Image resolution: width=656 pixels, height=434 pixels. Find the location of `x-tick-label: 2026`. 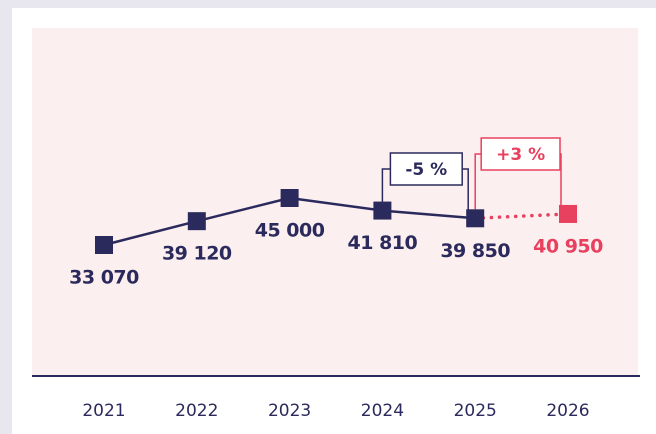

x-tick-label: 2026 is located at coordinates (567, 411).